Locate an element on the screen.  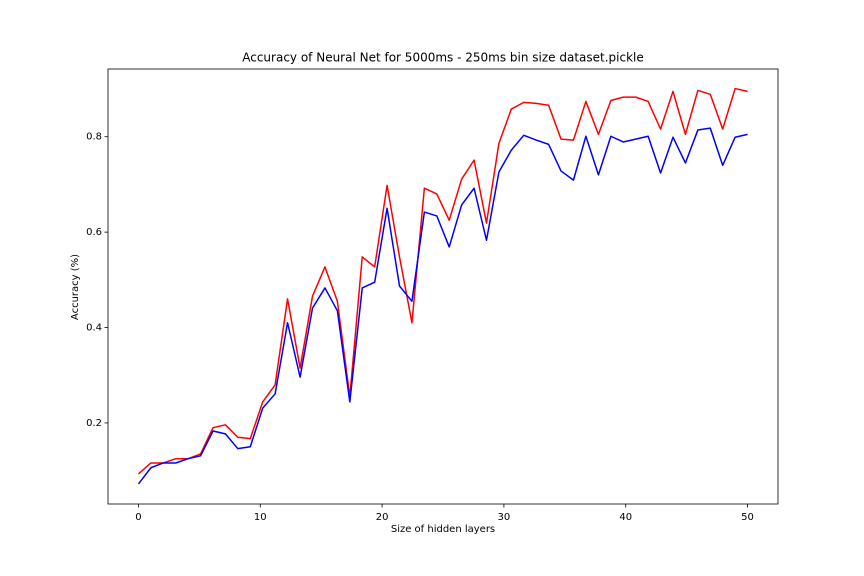
x-tick-label: 30 is located at coordinates (504, 517).